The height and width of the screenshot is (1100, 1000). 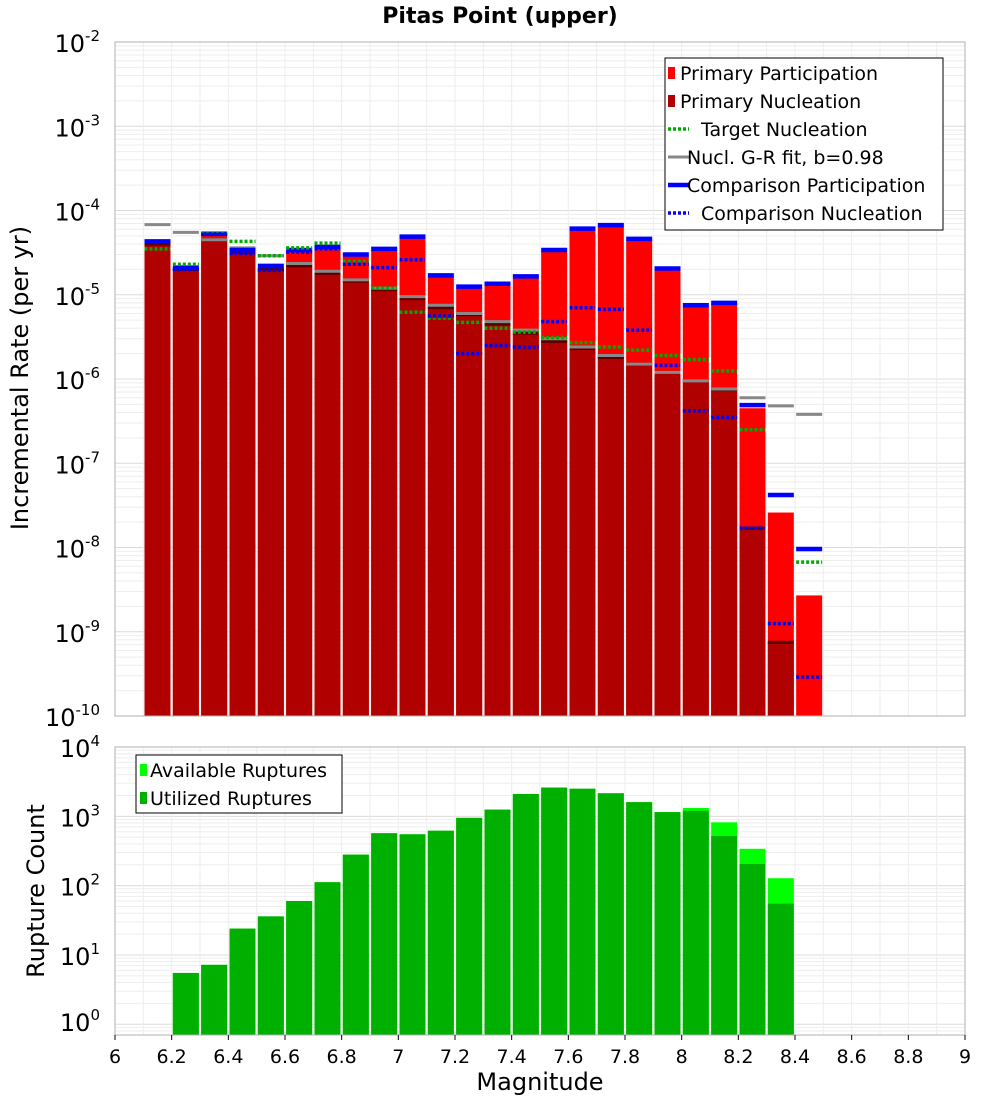 I want to click on legend-item: Comparison Participation, so click(x=796, y=186).